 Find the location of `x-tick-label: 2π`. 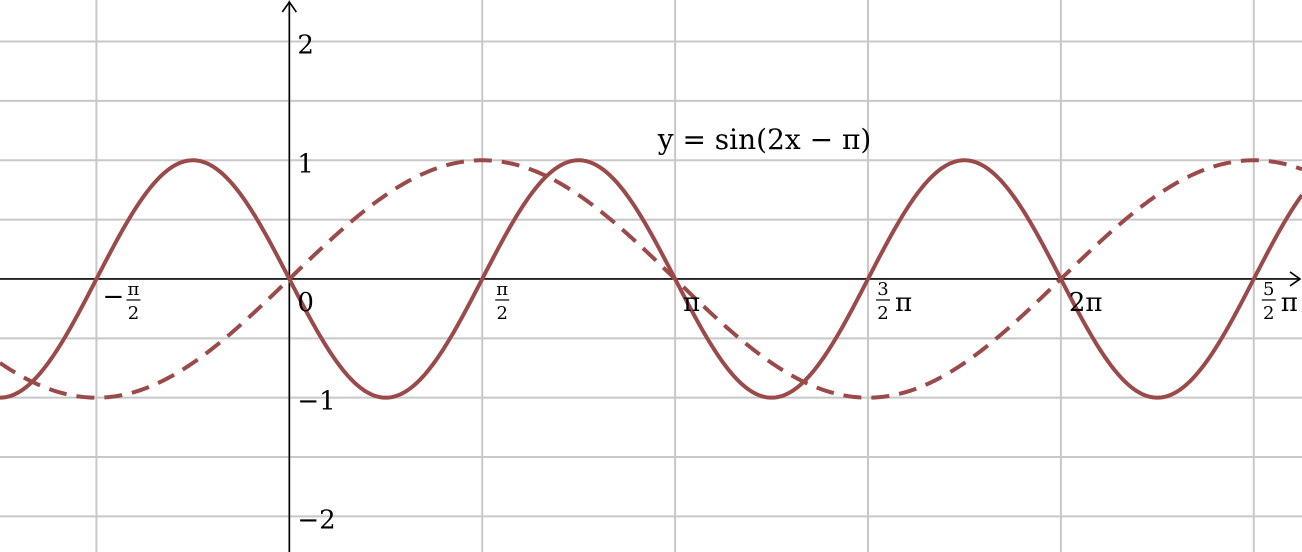

x-tick-label: 2π is located at coordinates (1086, 303).